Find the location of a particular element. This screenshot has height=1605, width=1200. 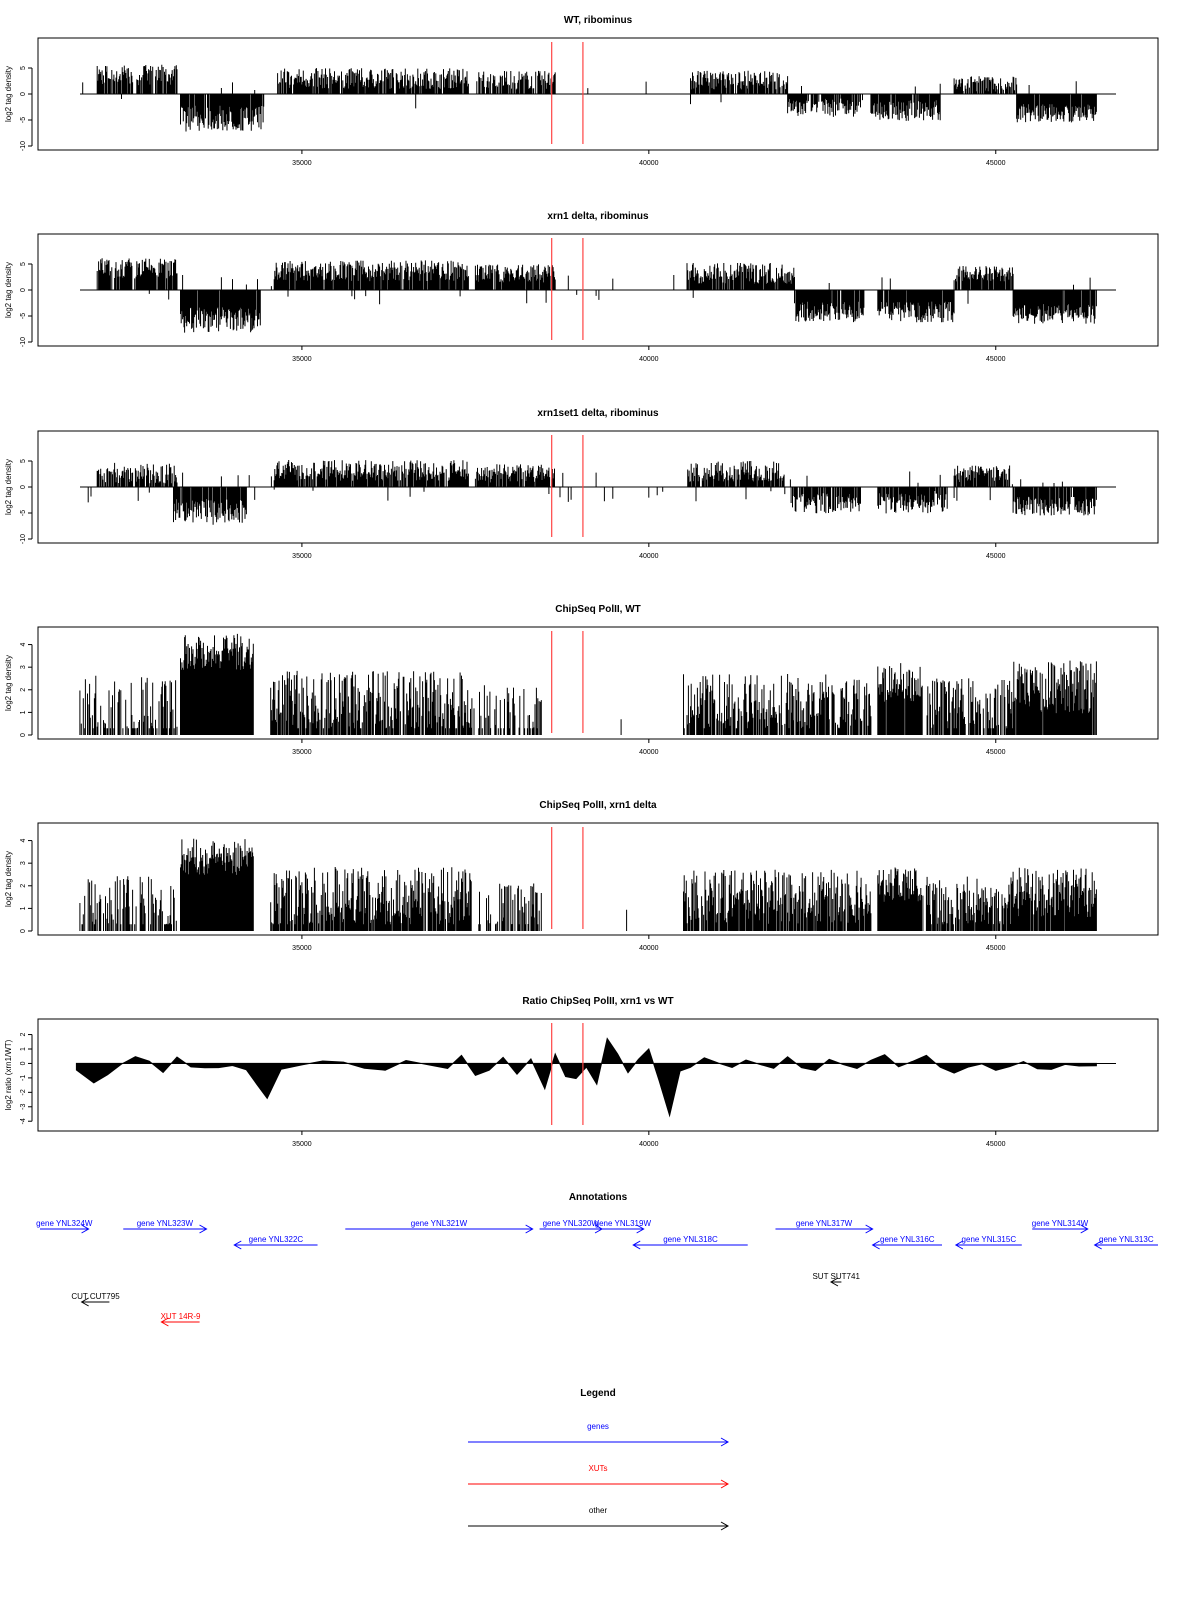

feature-label: gene YNL324W is located at coordinates (64, 1223).